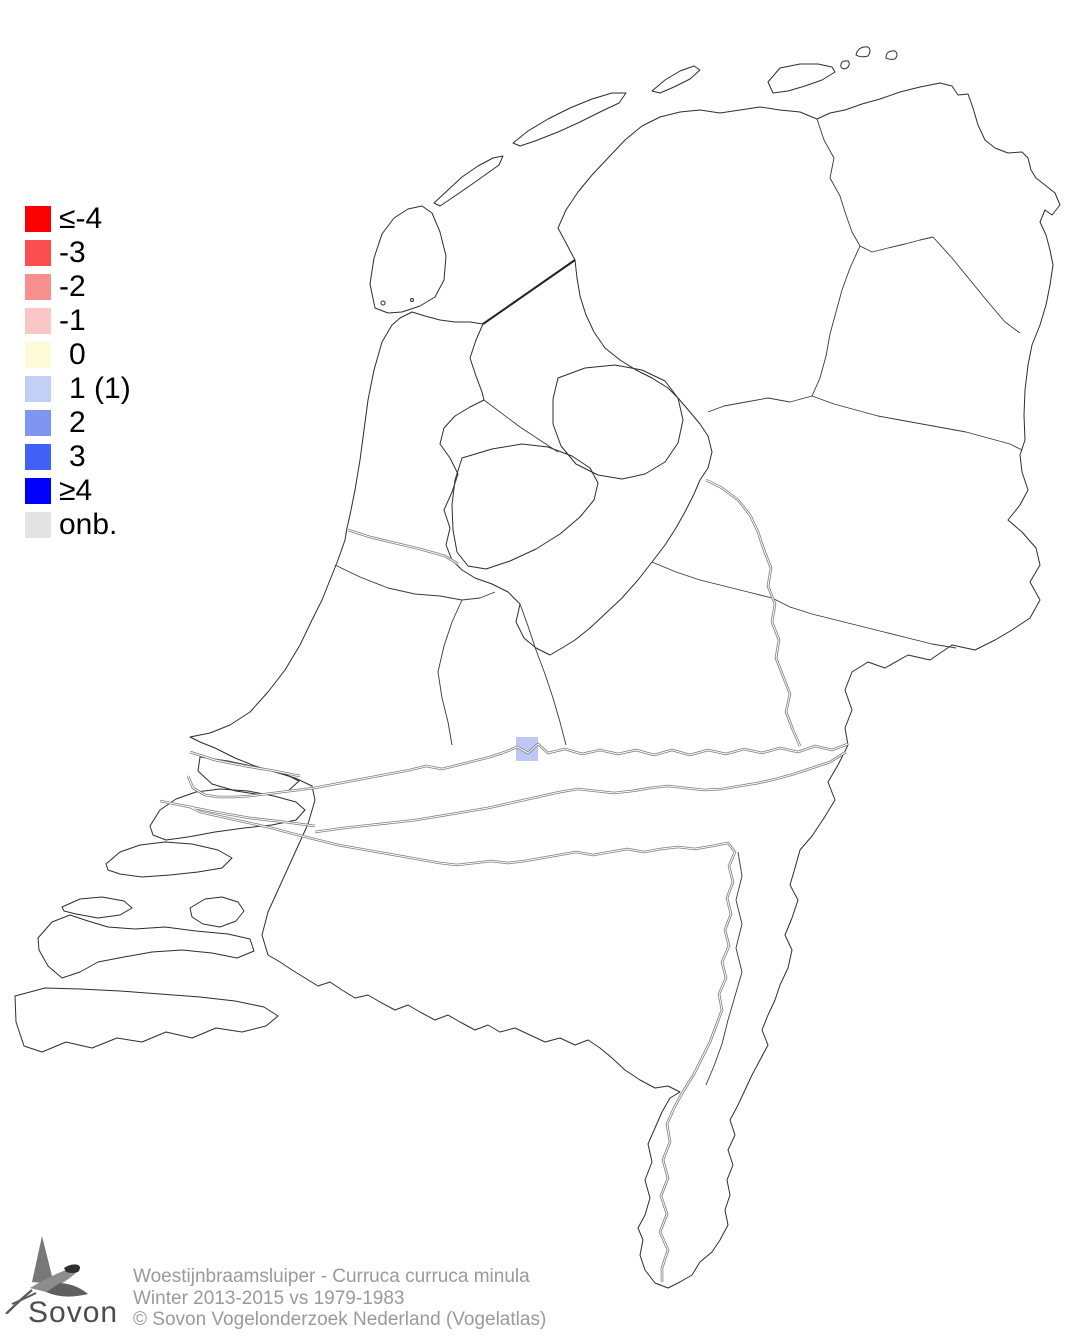 The image size is (1074, 1340). Describe the element at coordinates (633, 180) in the screenshot. I see `wadden-islands` at that location.